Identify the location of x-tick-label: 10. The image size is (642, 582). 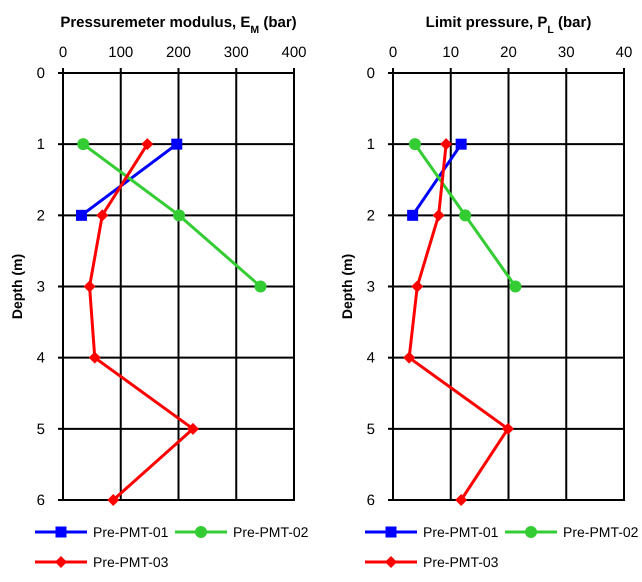
(451, 52).